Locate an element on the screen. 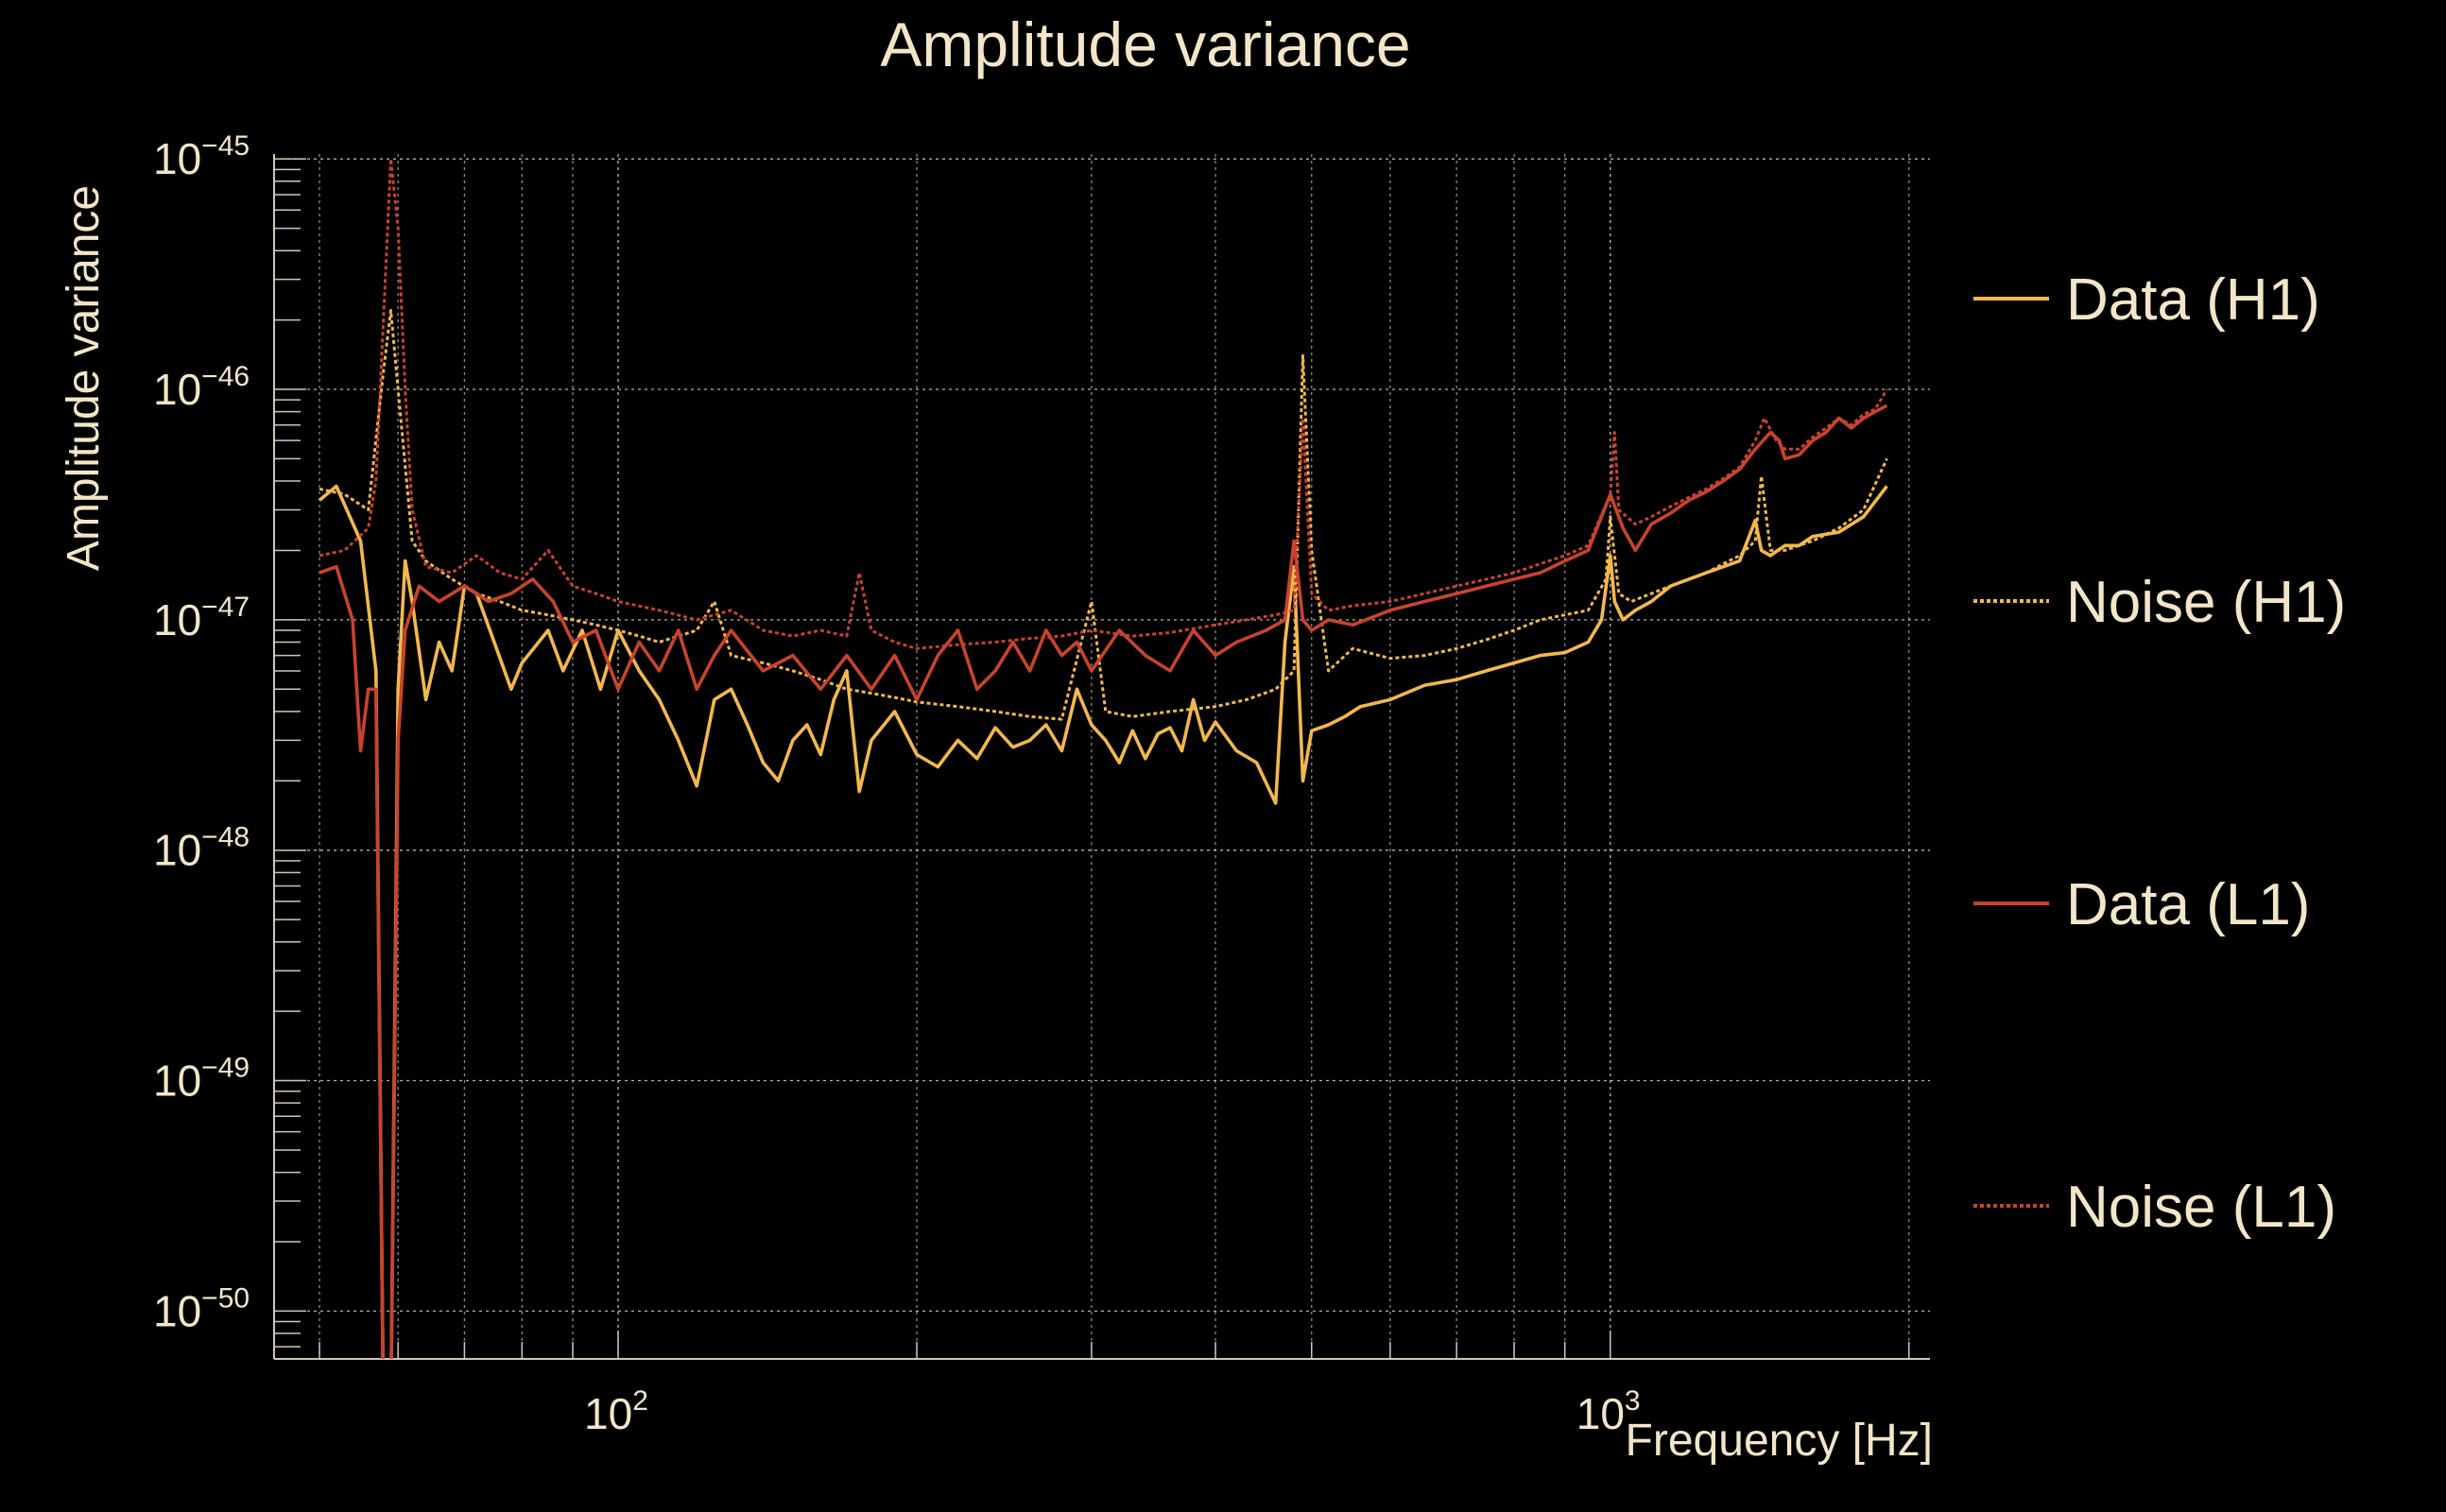  y-tick-exponent: −50 is located at coordinates (225, 1298).